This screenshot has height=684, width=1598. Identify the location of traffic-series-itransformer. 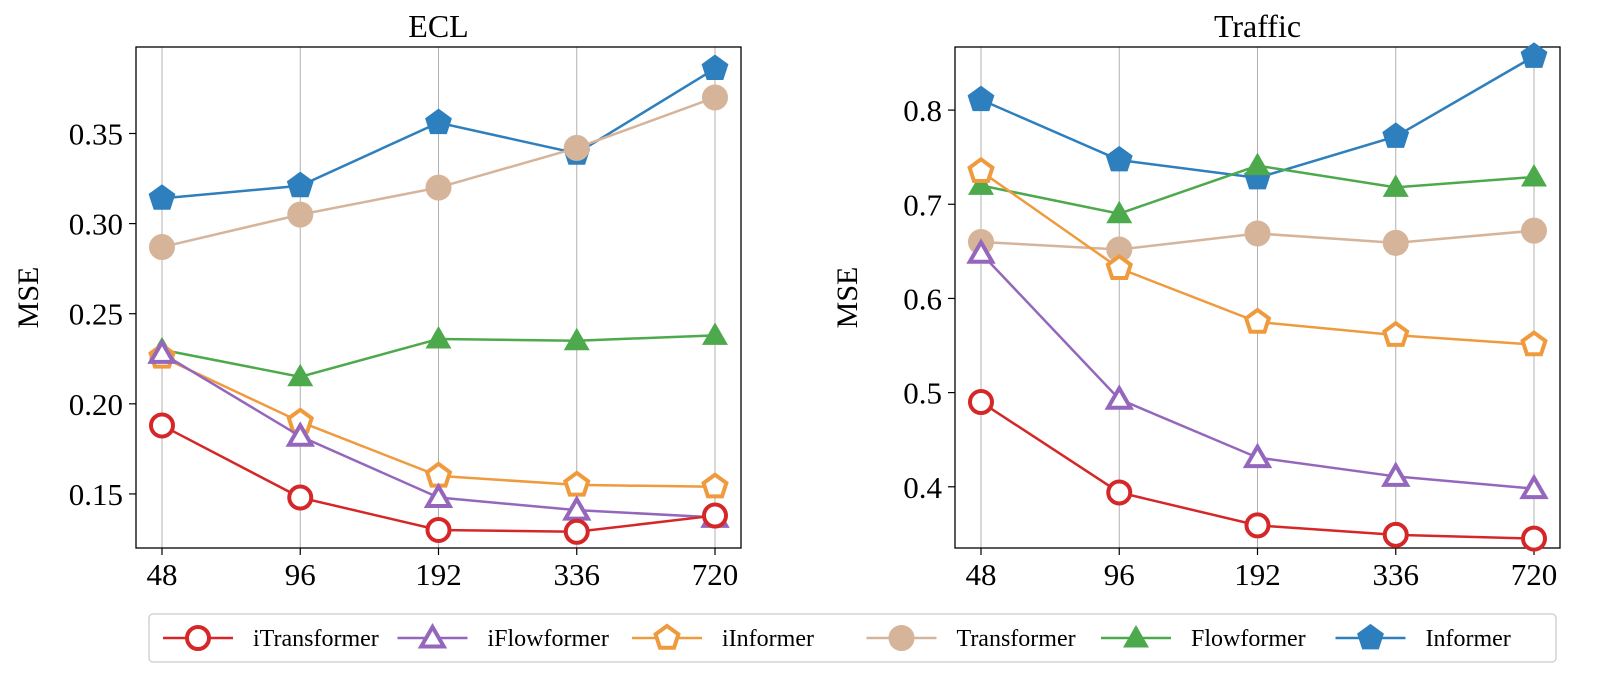
(1257, 470).